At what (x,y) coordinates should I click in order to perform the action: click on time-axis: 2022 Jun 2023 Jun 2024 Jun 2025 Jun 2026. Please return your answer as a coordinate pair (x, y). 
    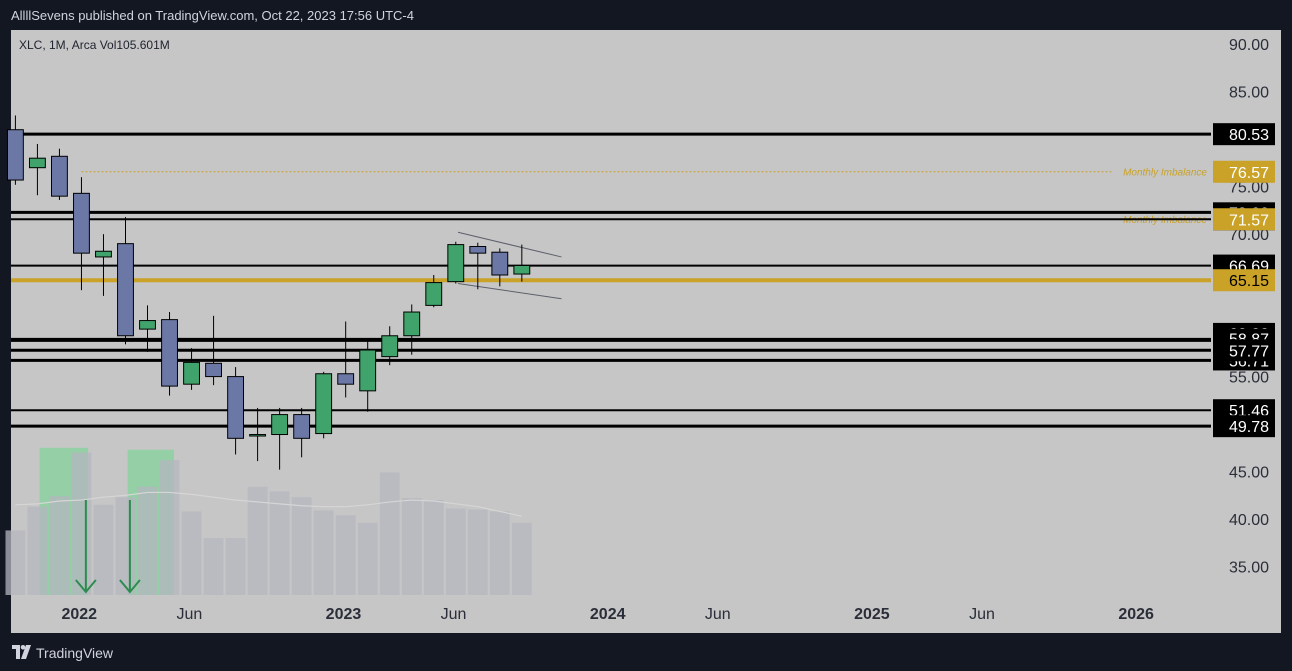
    Looking at the image, I should click on (607, 614).